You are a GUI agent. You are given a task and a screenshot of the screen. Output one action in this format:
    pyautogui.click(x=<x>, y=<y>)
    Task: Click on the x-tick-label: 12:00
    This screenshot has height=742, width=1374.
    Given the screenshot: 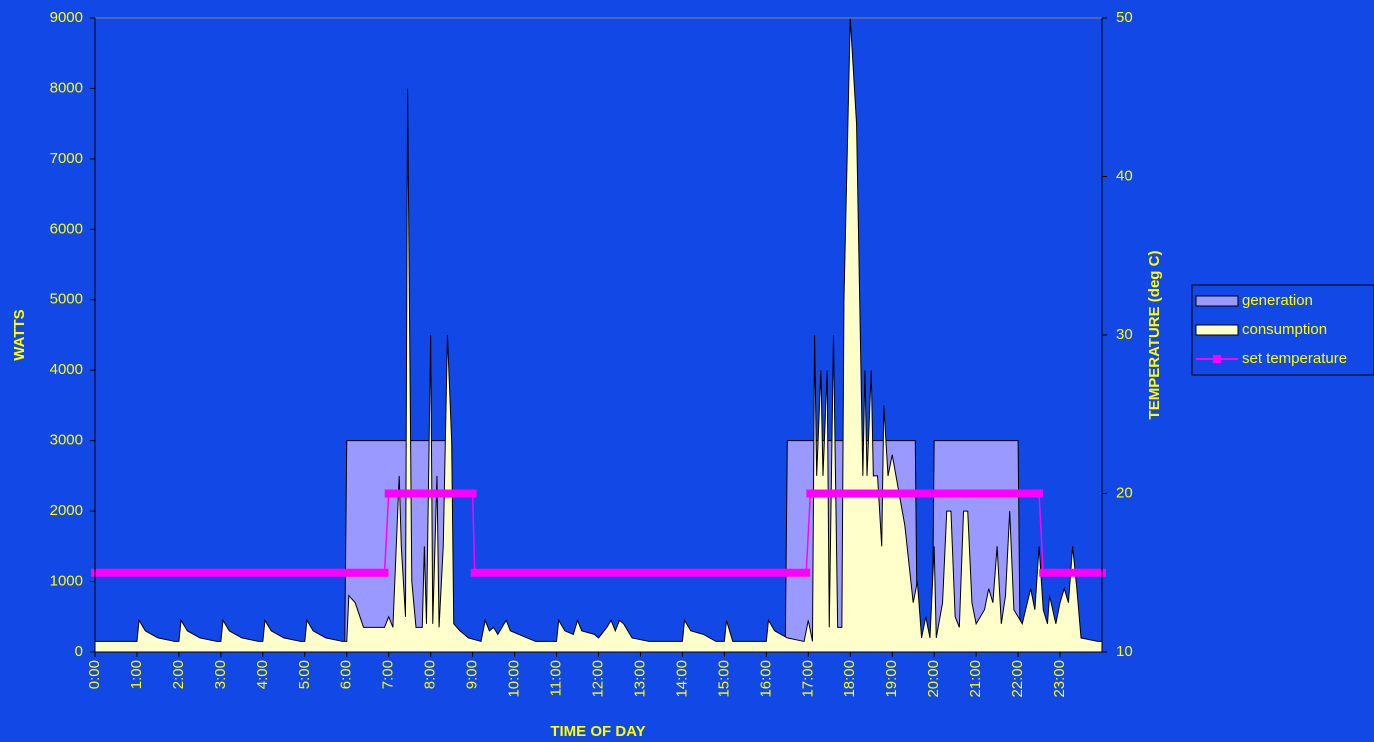 What is the action you would take?
    pyautogui.click(x=597, y=679)
    